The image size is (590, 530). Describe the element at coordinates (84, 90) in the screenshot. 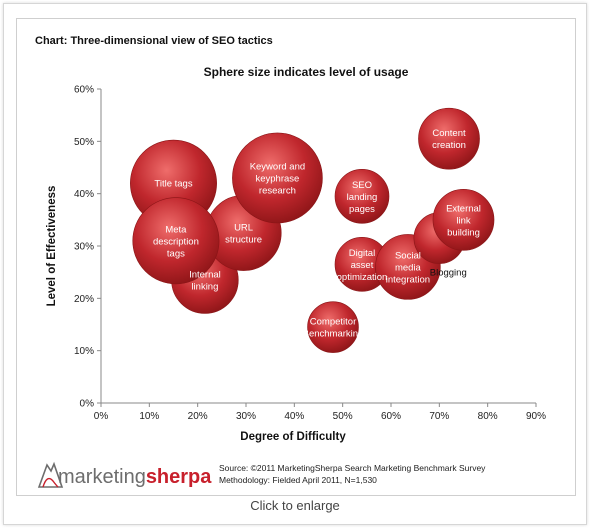

I see `y-tick-label: 60%` at that location.